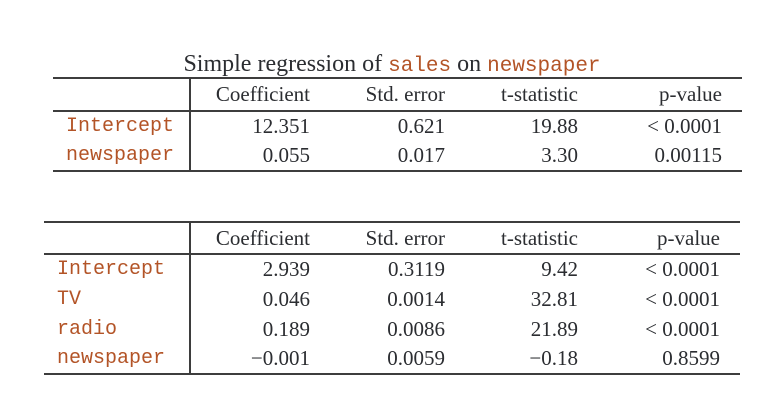  What do you see at coordinates (416, 298) in the screenshot?
I see `cell-std-error: 0.0014` at bounding box center [416, 298].